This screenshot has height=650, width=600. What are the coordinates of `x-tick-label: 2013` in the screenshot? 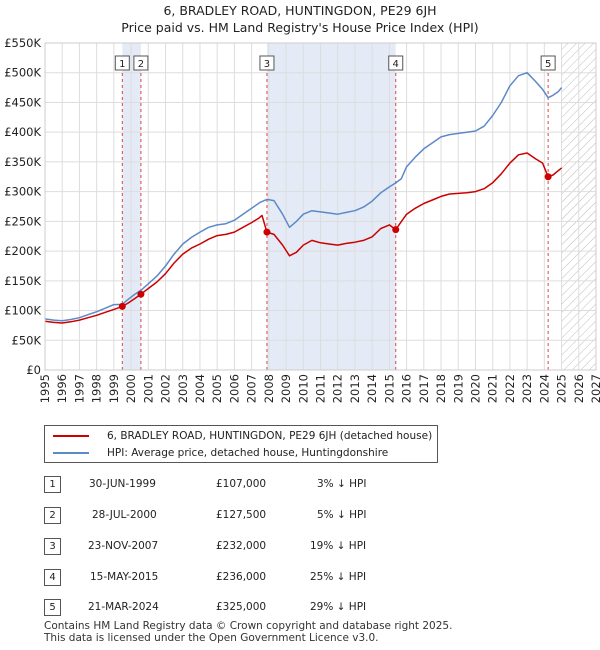 It's located at (355, 388).